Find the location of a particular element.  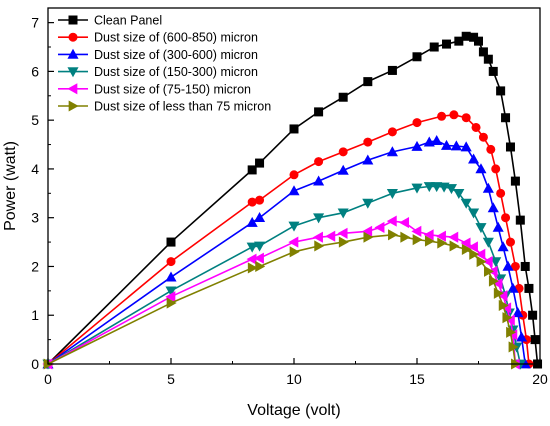

y-tick-label: 6 is located at coordinates (35, 71).